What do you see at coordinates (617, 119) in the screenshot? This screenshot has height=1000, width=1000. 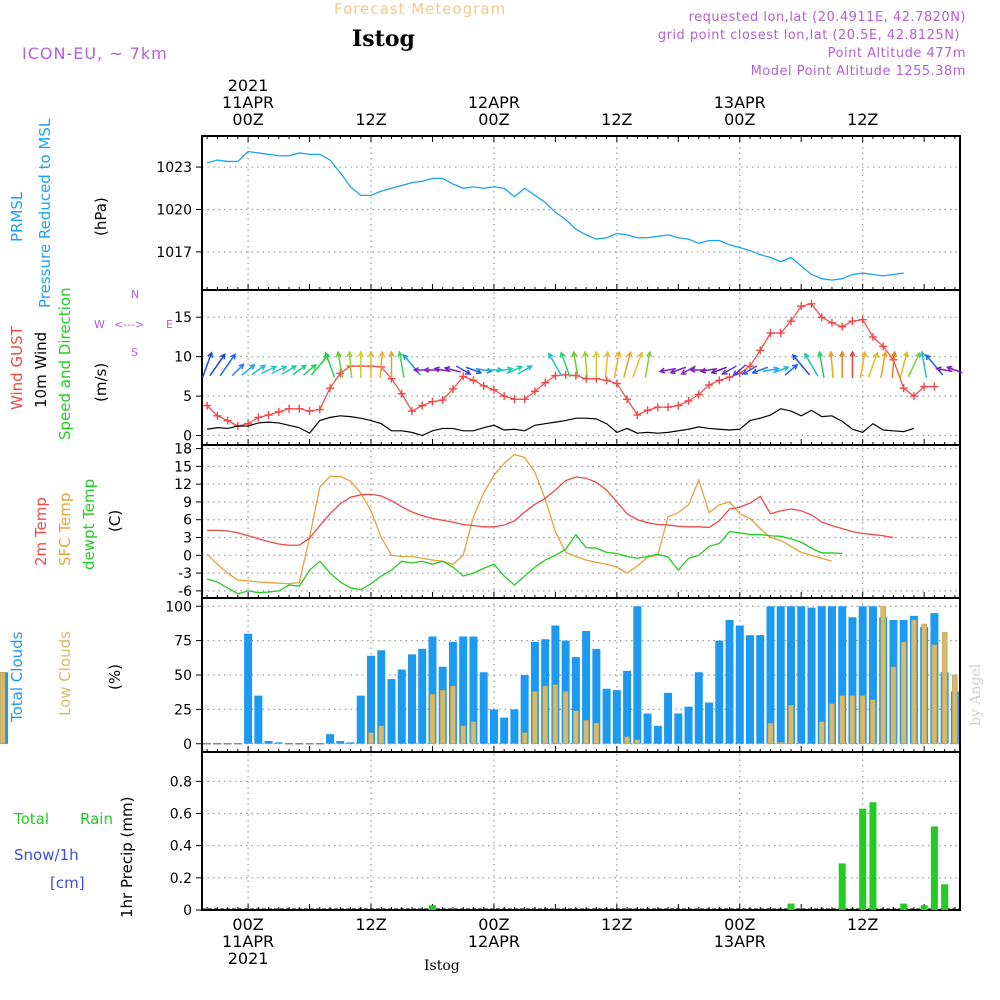 I see `top-time-label: 12Z` at bounding box center [617, 119].